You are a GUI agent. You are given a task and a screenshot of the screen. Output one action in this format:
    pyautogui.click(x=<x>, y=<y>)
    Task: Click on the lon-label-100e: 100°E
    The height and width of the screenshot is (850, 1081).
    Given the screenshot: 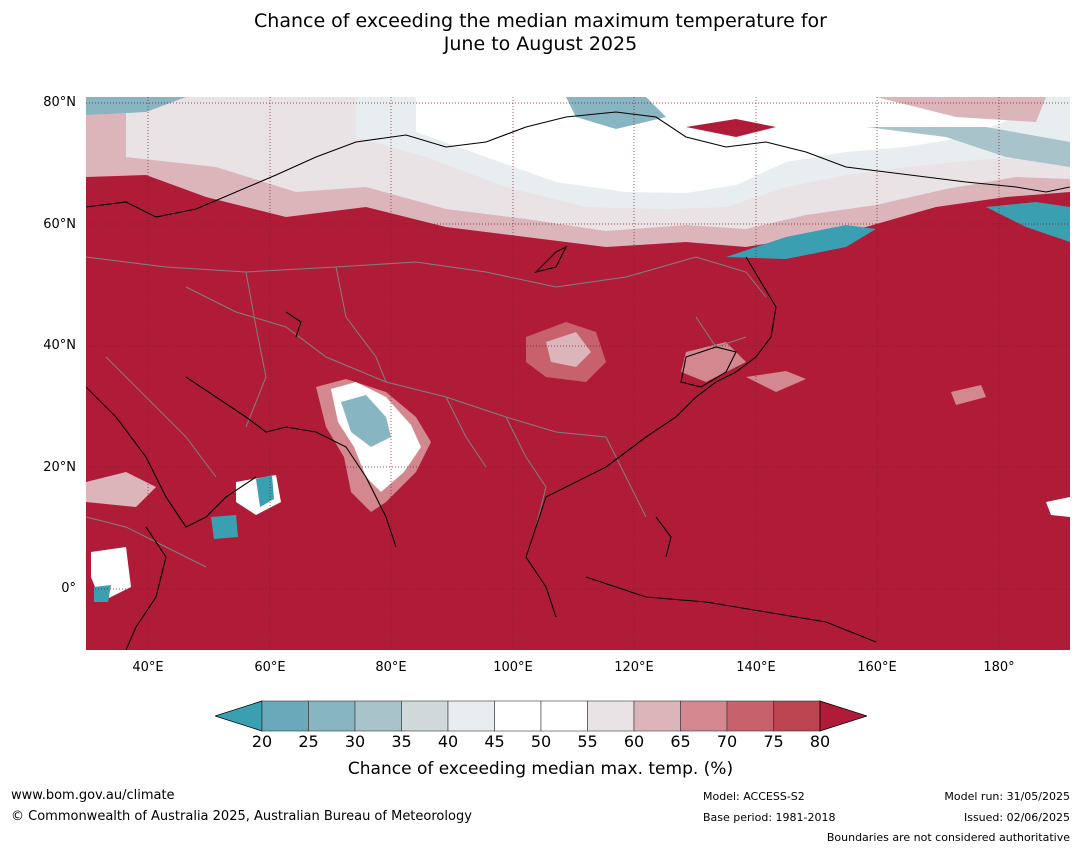 What is the action you would take?
    pyautogui.click(x=513, y=667)
    